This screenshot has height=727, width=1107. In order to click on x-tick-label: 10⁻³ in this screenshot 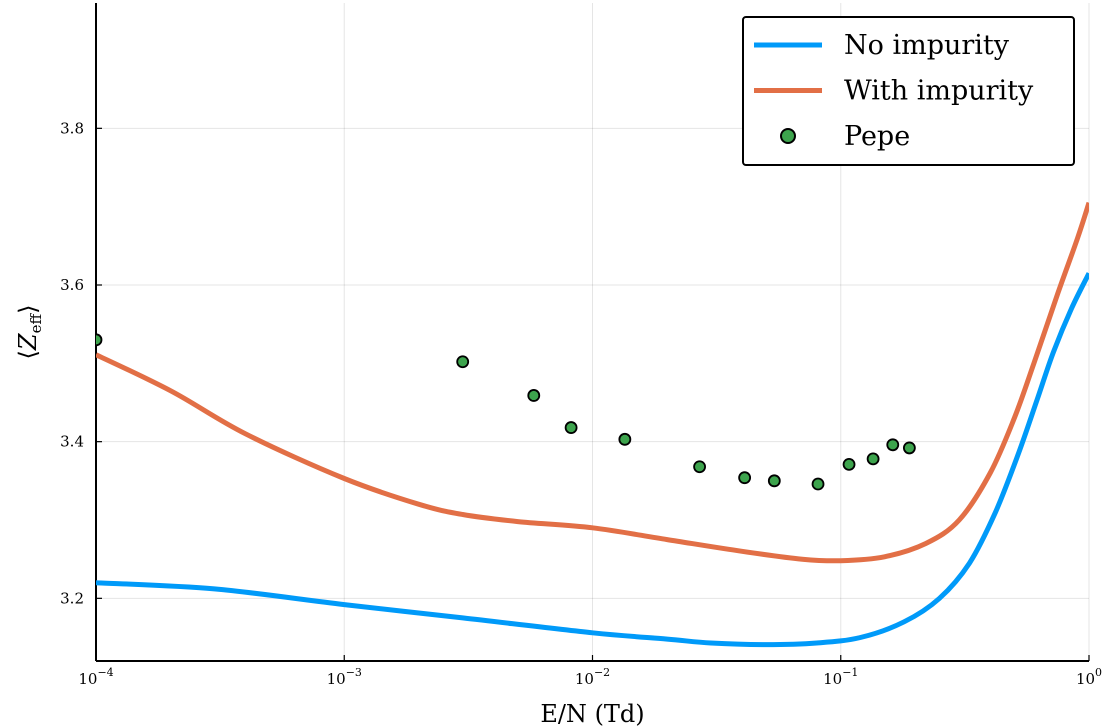, I will do `click(344, 677)`.